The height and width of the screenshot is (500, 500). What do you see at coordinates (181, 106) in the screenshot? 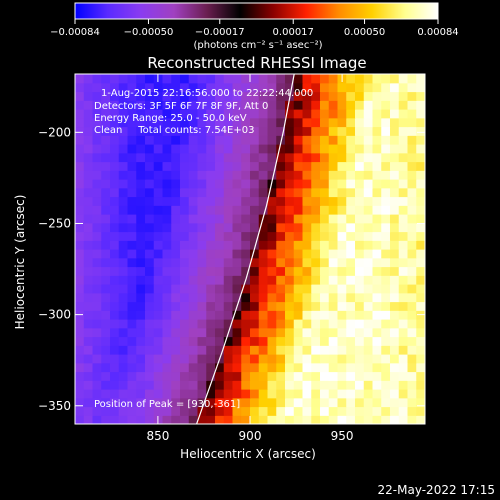
I see `annotation-detectors: Detectors: 3F 5F 6F 7F 8F 9F, Att 0` at bounding box center [181, 106].